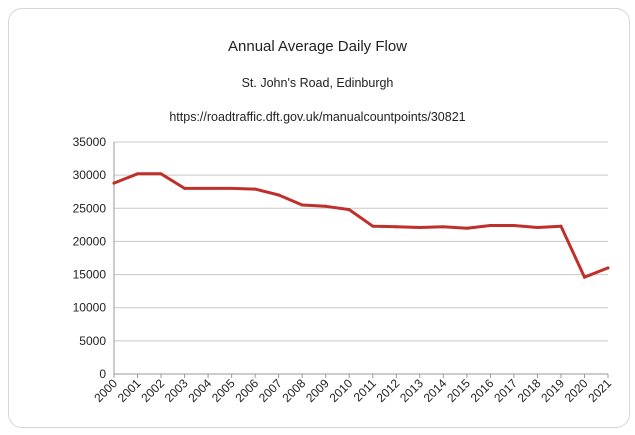 The image size is (635, 435). Describe the element at coordinates (90, 175) in the screenshot. I see `y-tick-label: 30000` at that location.